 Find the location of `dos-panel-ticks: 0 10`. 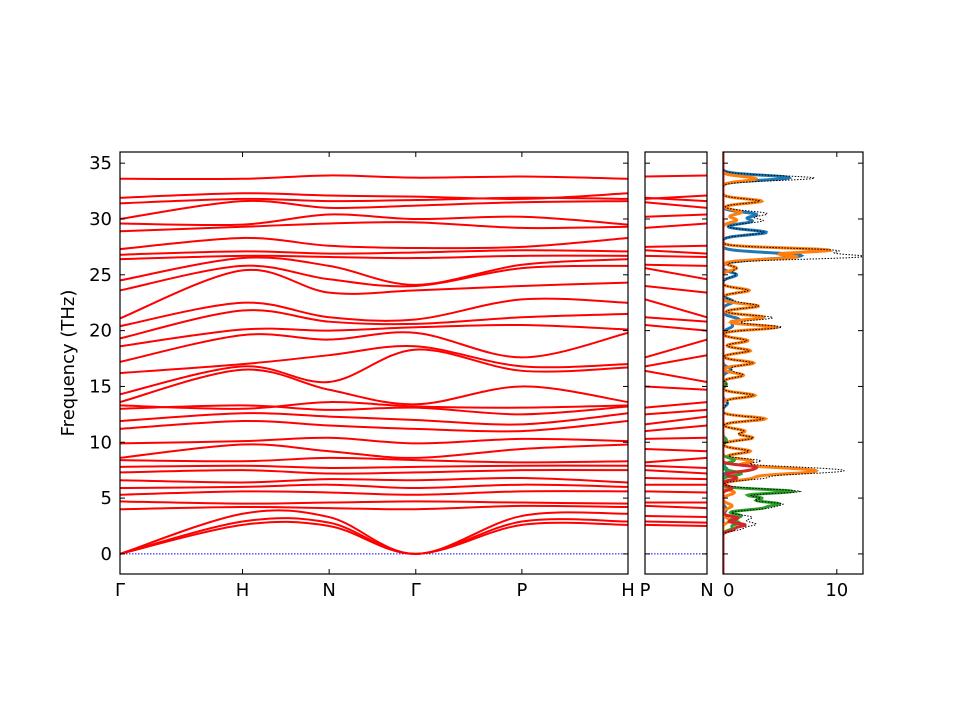

dos-panel-ticks: 0 10 is located at coordinates (792, 376).